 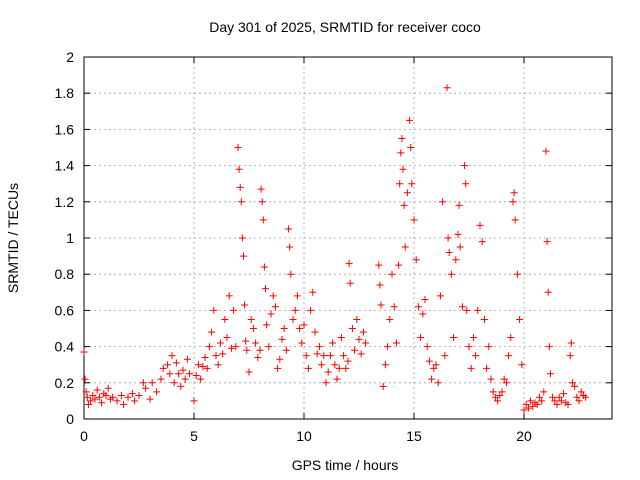 I want to click on x-axis-label: GPS time / hours, so click(x=345, y=465).